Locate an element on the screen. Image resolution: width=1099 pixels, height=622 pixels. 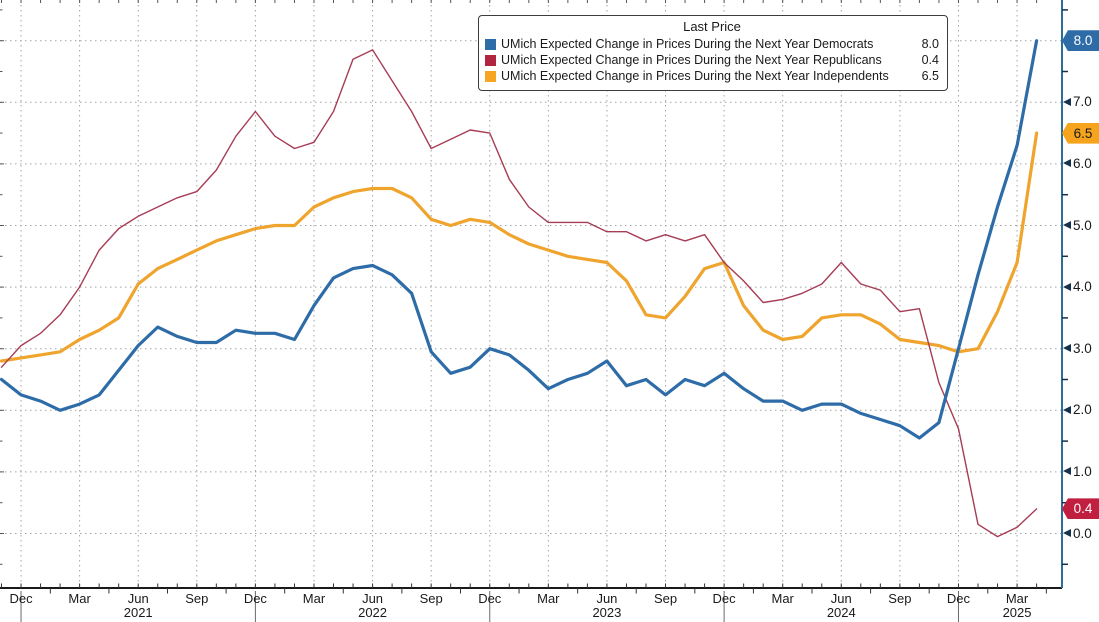
x-axis-boundary-ticks is located at coordinates (548, 591).